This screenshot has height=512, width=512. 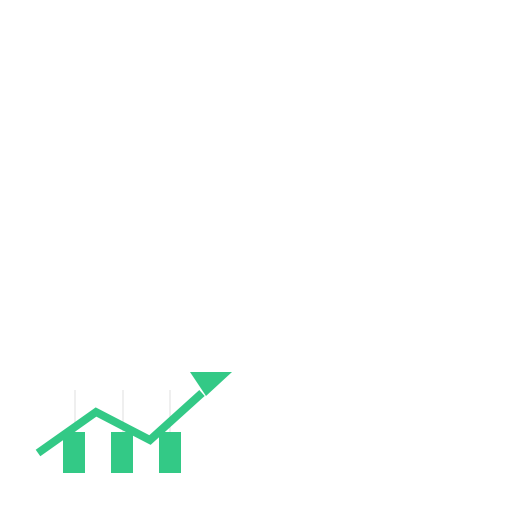 I want to click on arrow-head, so click(x=211, y=384).